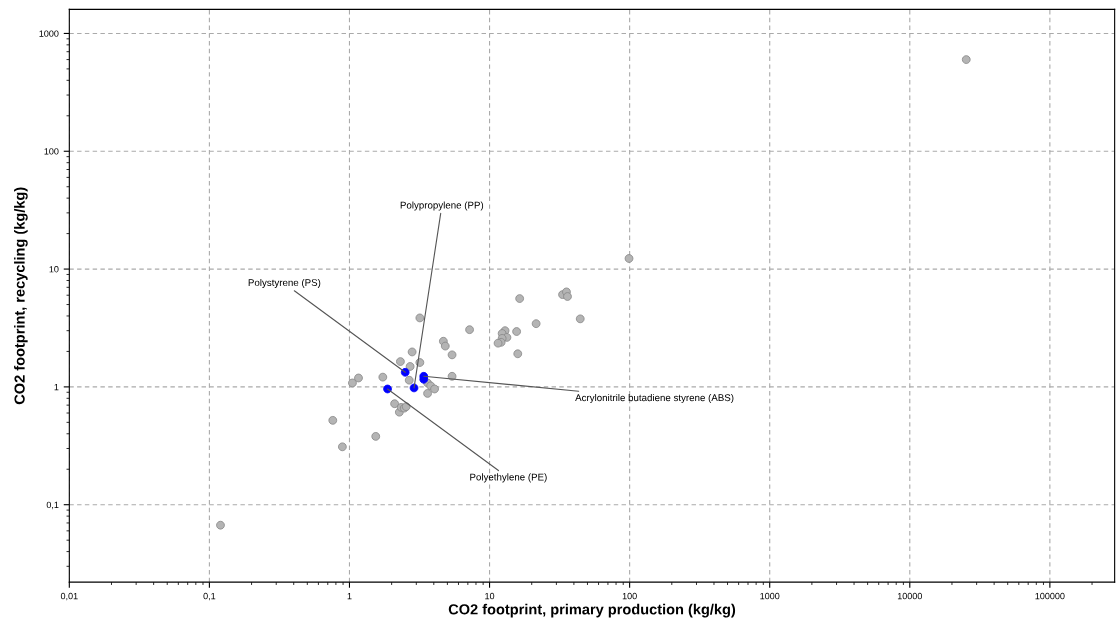 This screenshot has height=626, width=1118. What do you see at coordinates (51, 151) in the screenshot?
I see `y-tick-label: 100` at bounding box center [51, 151].